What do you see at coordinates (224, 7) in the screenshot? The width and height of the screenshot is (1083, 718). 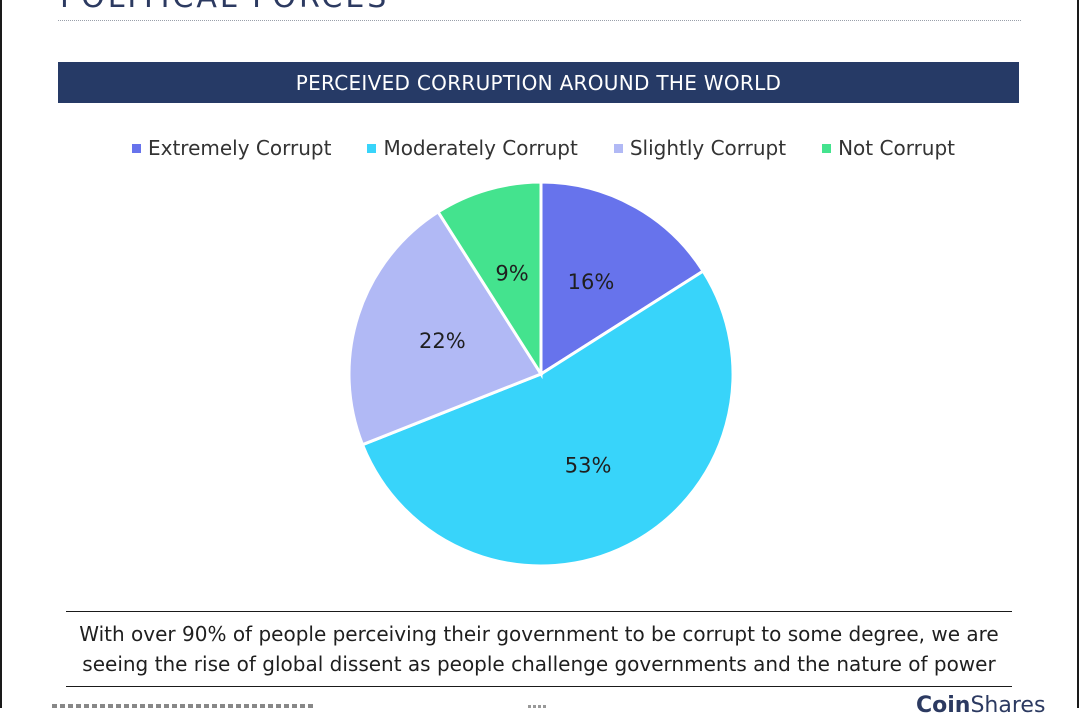 I see `section-title: POLITICAL FORCES` at bounding box center [224, 7].